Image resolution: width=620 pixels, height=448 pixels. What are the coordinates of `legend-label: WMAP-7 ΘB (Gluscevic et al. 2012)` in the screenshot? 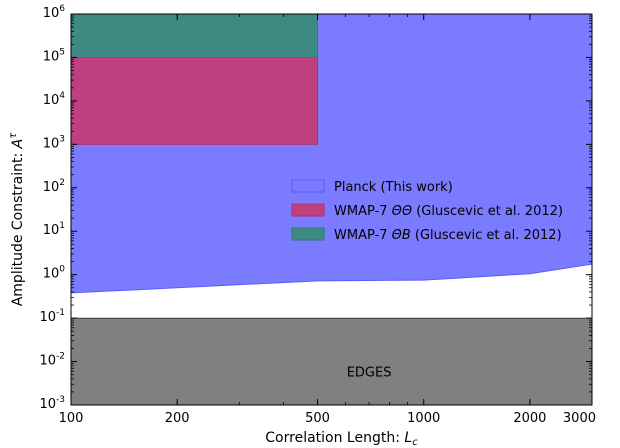 It's located at (448, 235).